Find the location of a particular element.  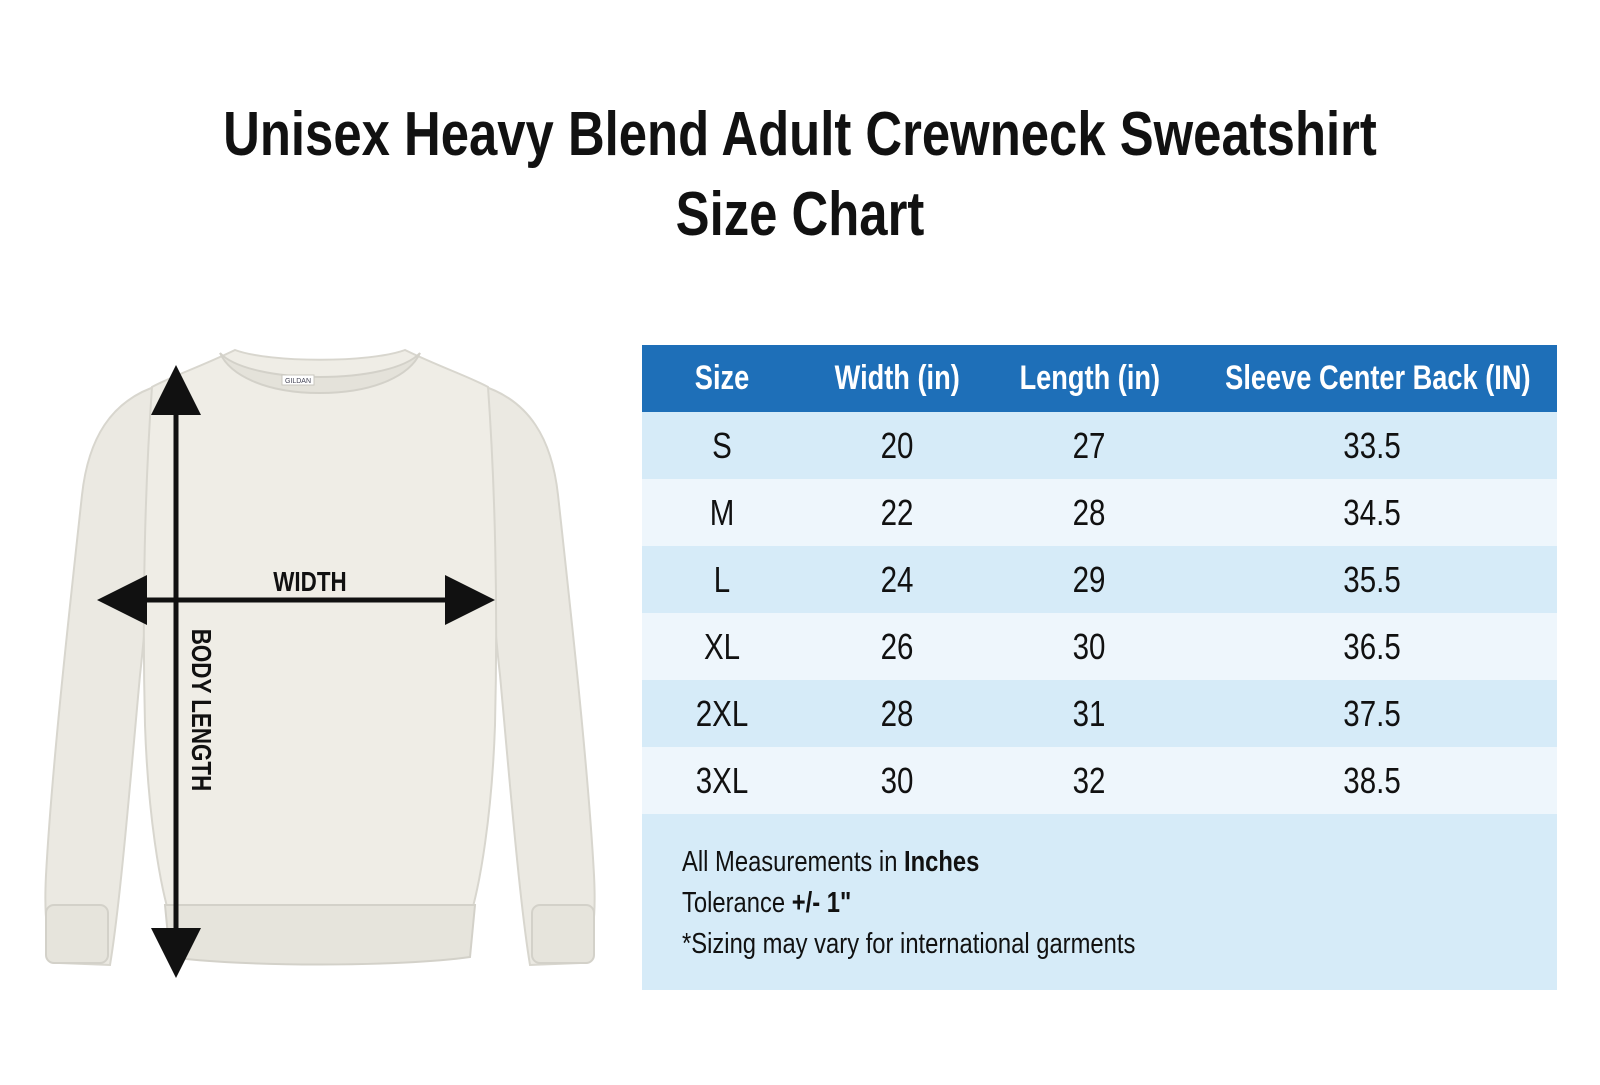

table-row: S 20 27 33.5 is located at coordinates (1099, 445).